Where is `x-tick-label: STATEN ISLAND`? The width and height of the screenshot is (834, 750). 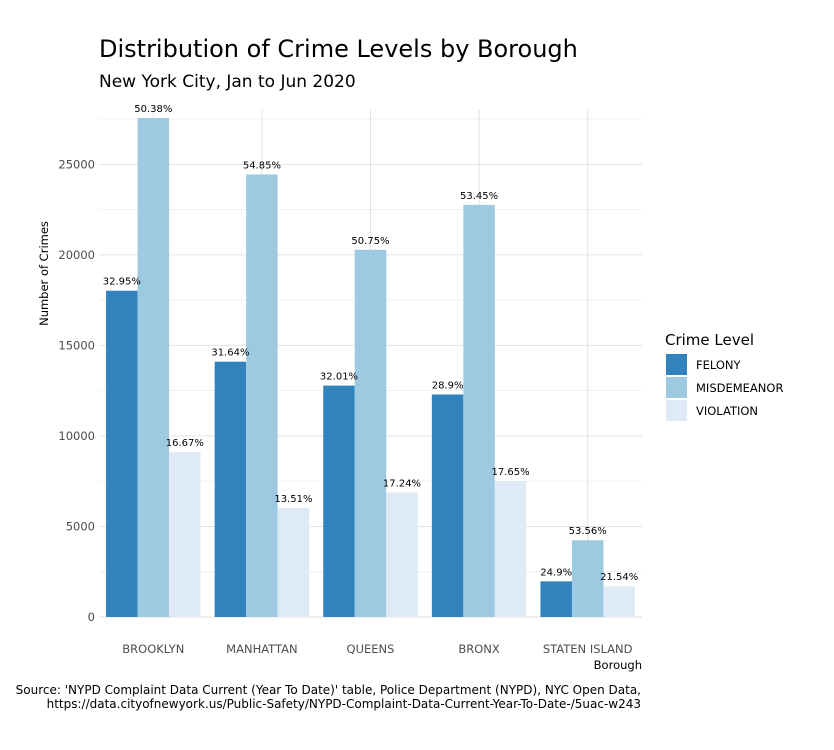 x-tick-label: STATEN ISLAND is located at coordinates (588, 649).